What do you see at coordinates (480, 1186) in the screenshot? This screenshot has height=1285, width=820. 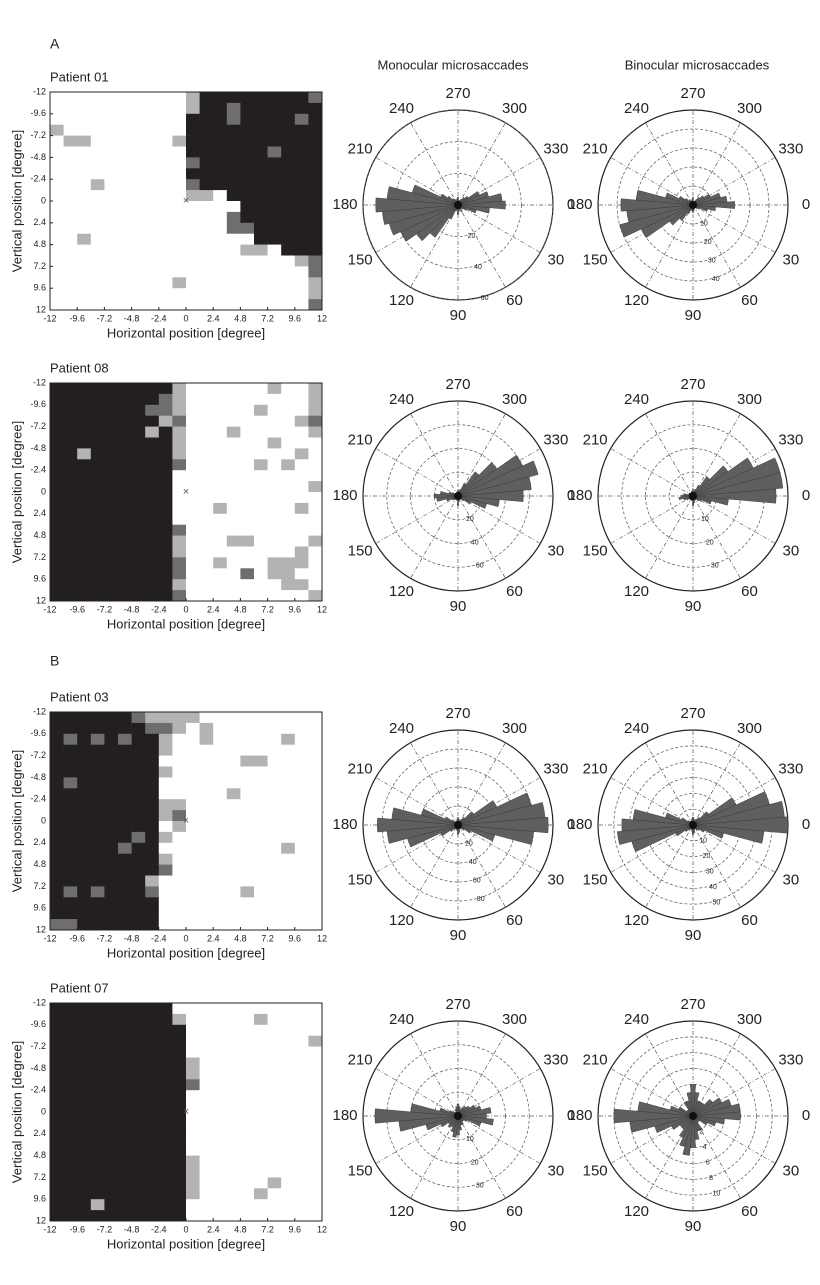 I see `radial-tick-label: 30` at bounding box center [480, 1186].